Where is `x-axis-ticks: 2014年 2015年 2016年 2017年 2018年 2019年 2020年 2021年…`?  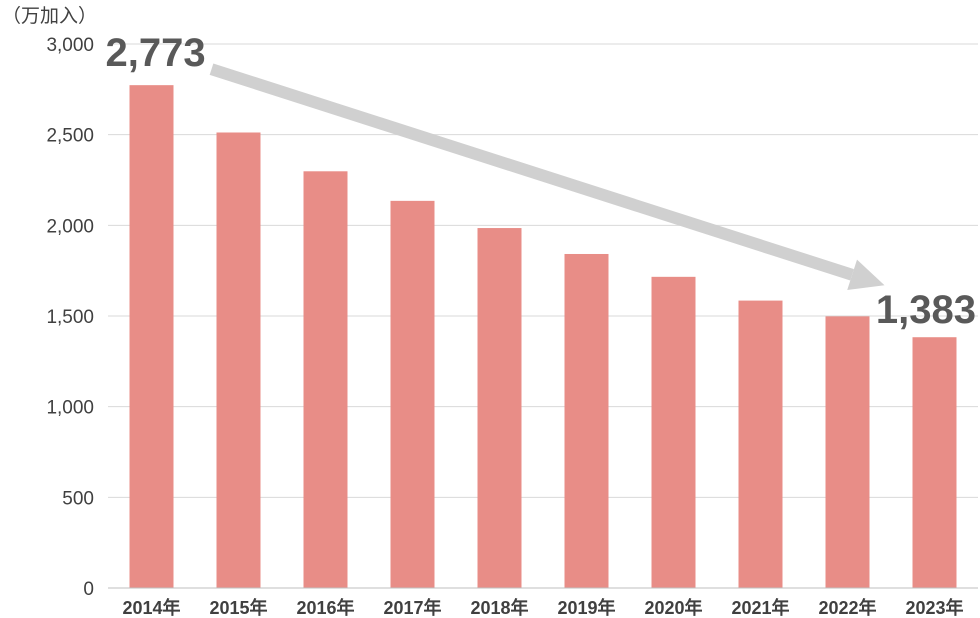
x-axis-ticks: 2014年 2015年 2016年 2017年 2018年 2019年 2020年 2021年… is located at coordinates (542, 607).